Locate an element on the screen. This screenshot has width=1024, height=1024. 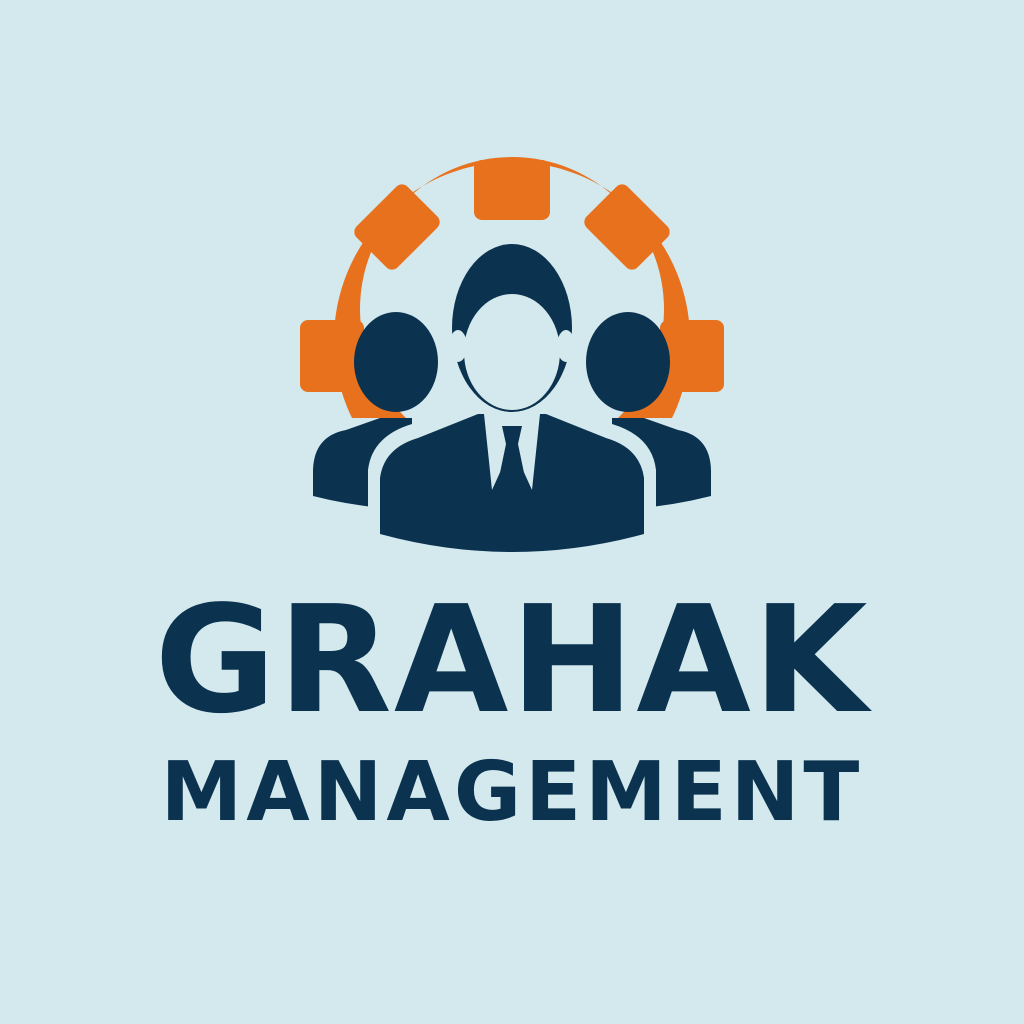
center-person-icon is located at coordinates (512, 398).